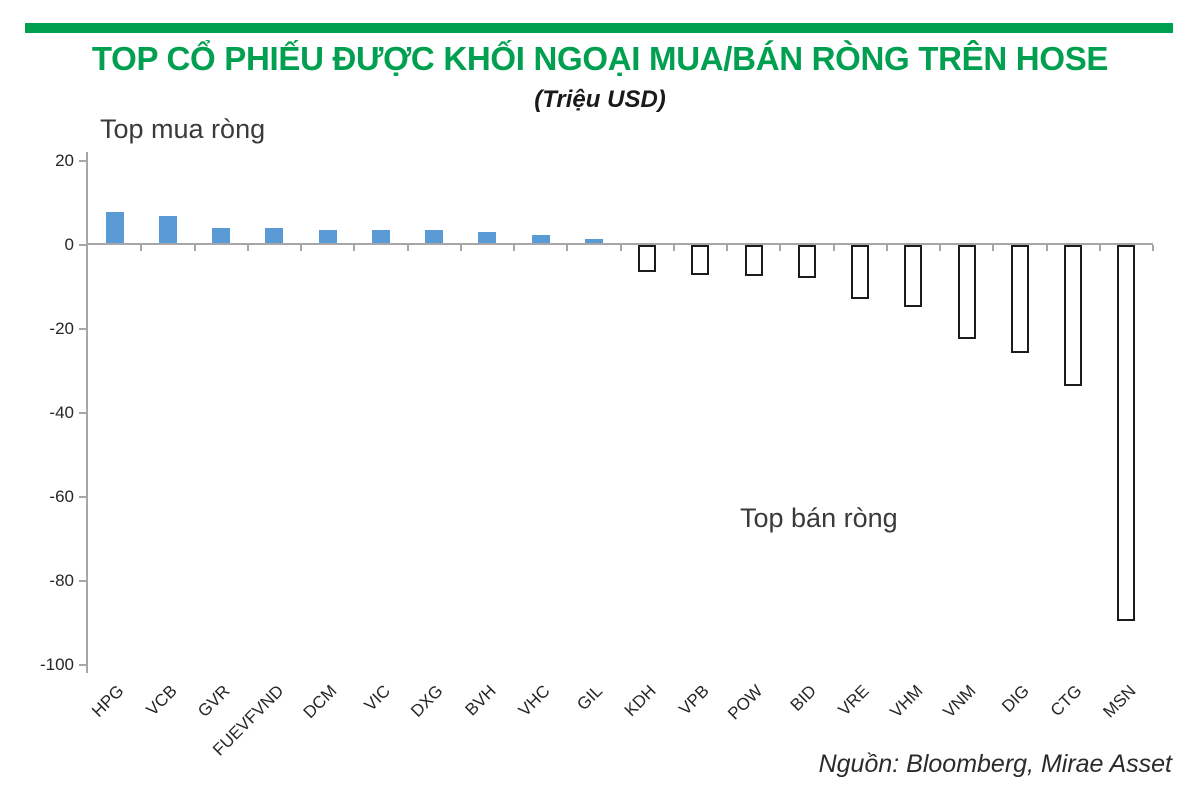  I want to click on y-axis-tick-label: -40, so click(61, 412).